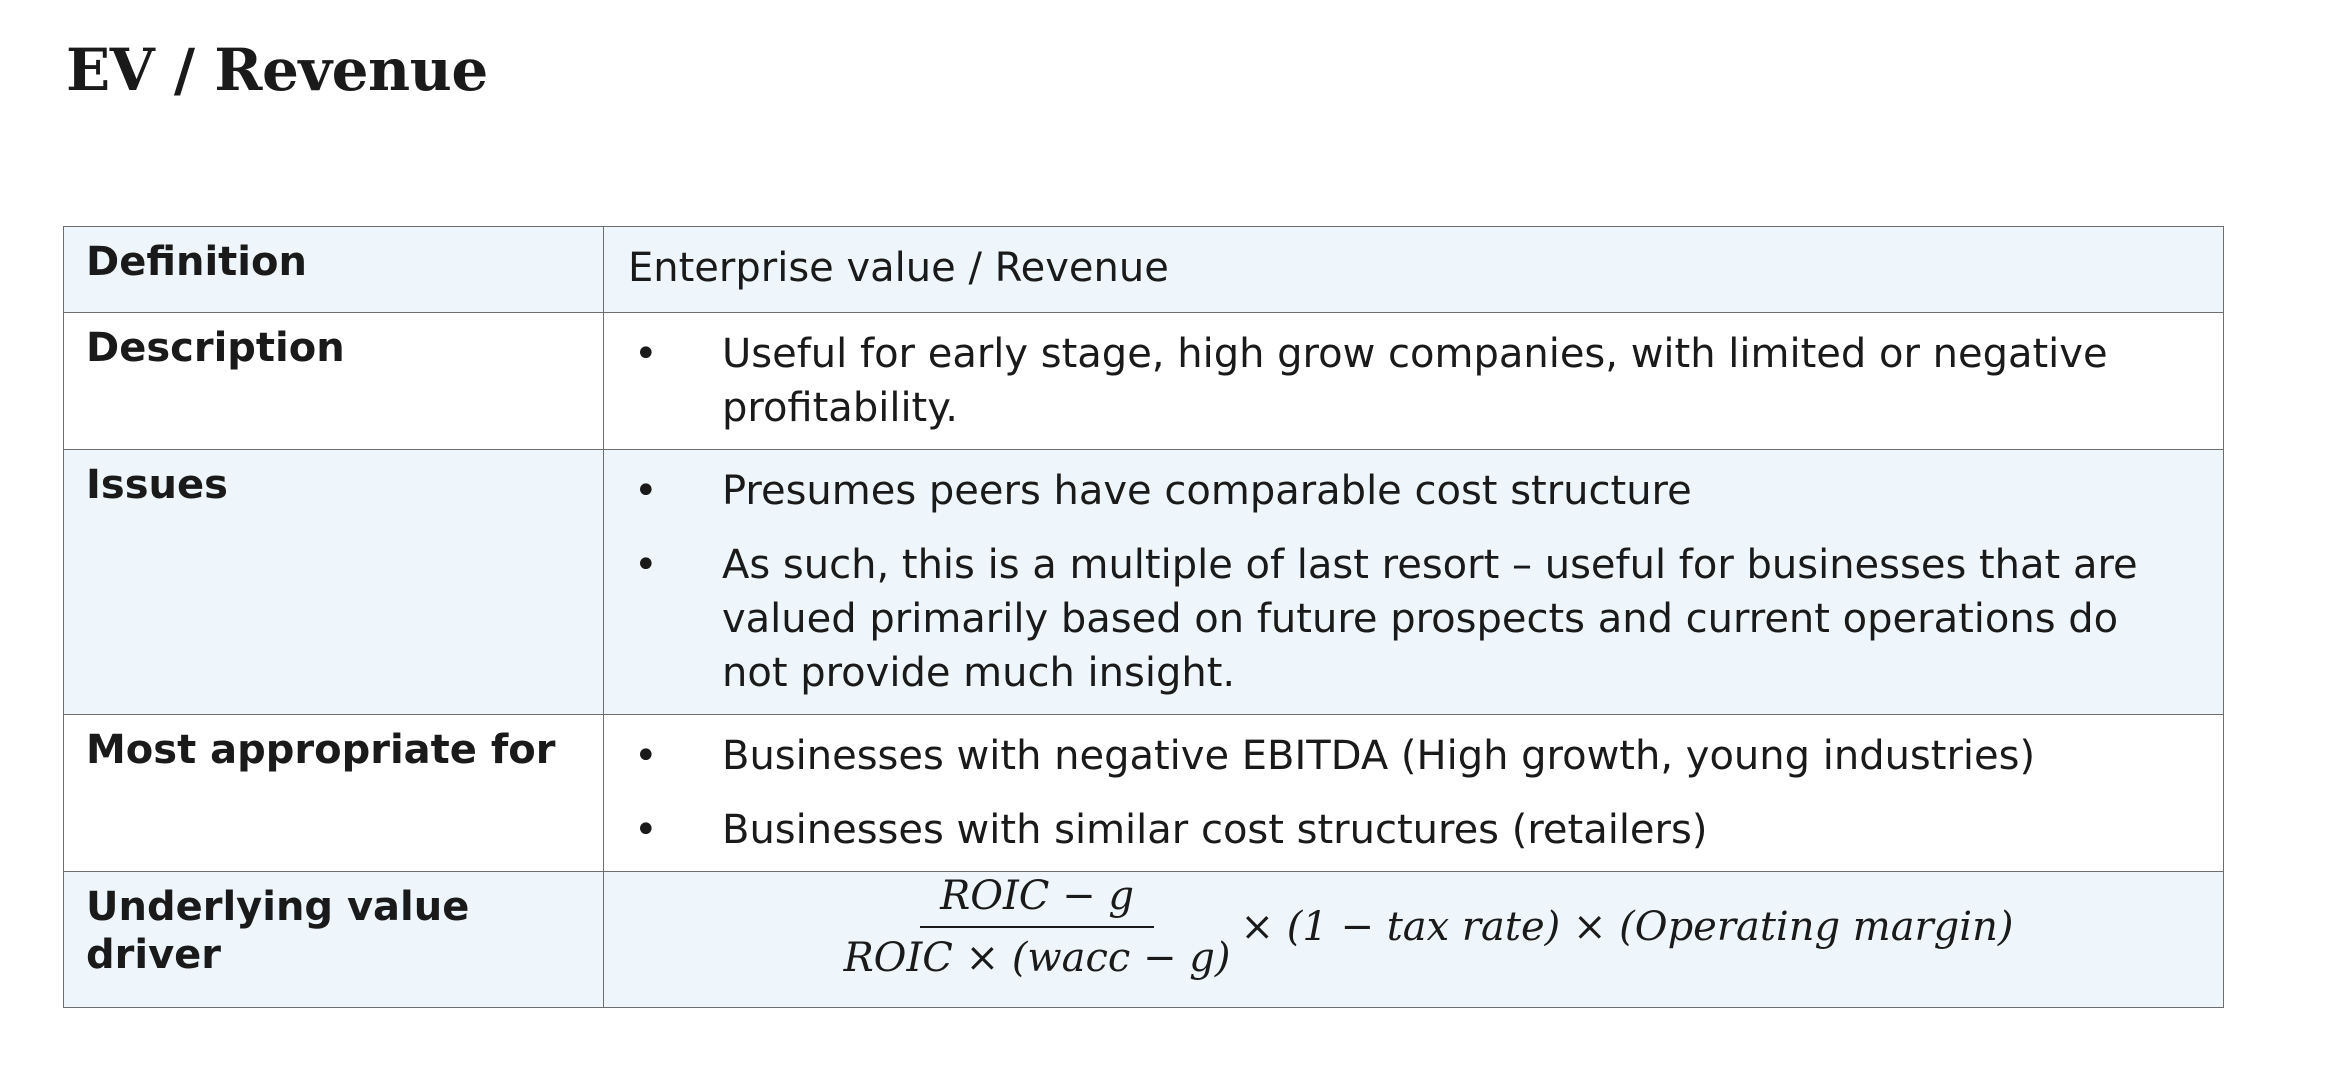 The image size is (2342, 1066). What do you see at coordinates (333, 939) in the screenshot?
I see `row-label-underlying-value-driver: Underlying value driver` at bounding box center [333, 939].